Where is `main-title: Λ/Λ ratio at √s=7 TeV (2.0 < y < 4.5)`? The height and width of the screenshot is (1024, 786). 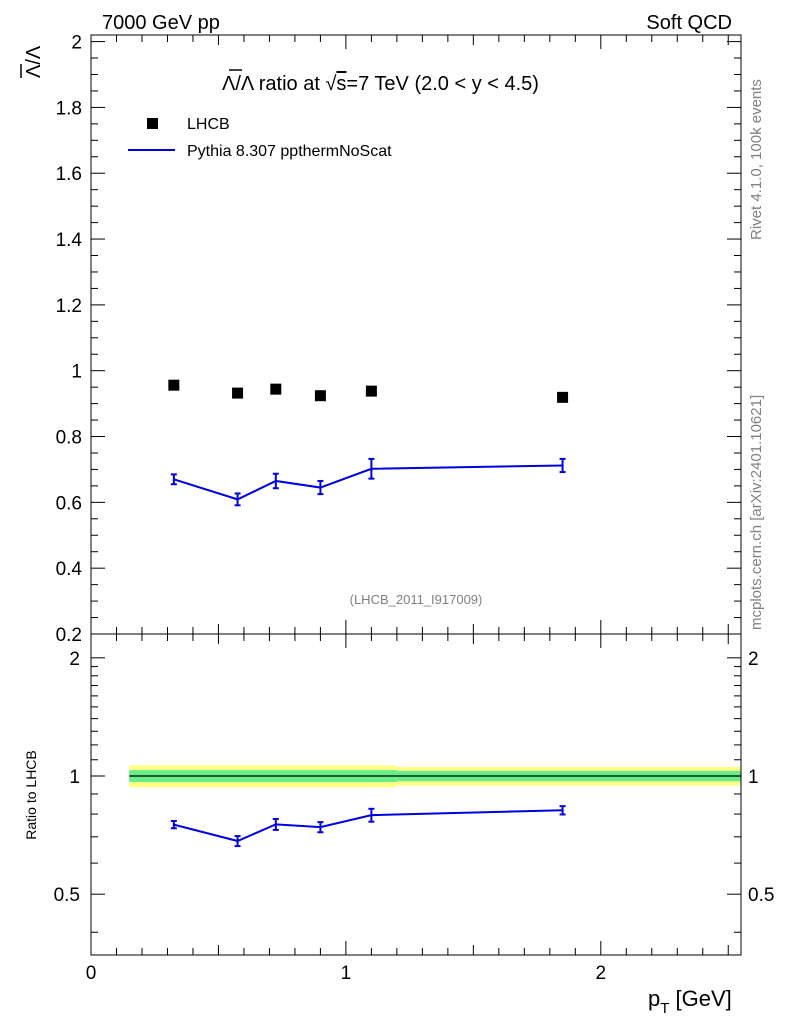
main-title: Λ/Λ ratio at √s=7 TeV (2.0 < y < 4.5) is located at coordinates (380, 84).